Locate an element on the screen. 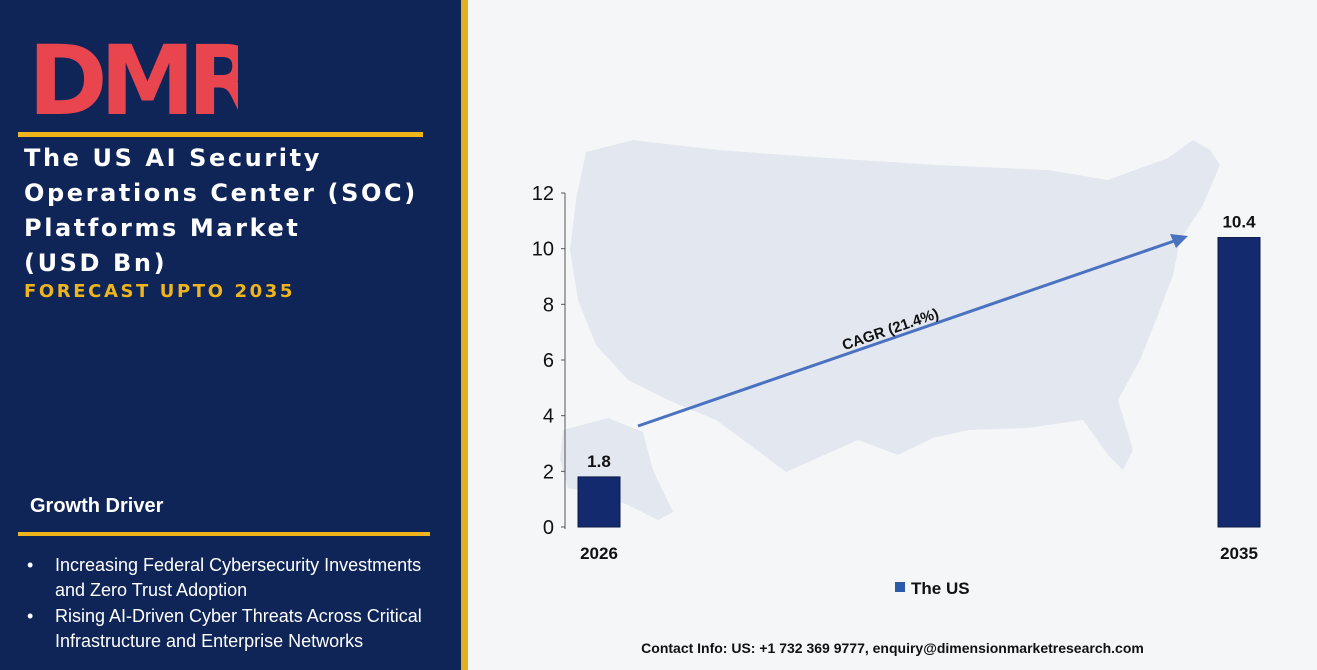 This screenshot has height=670, width=1317. cagr-arrow-line is located at coordinates (909, 332).